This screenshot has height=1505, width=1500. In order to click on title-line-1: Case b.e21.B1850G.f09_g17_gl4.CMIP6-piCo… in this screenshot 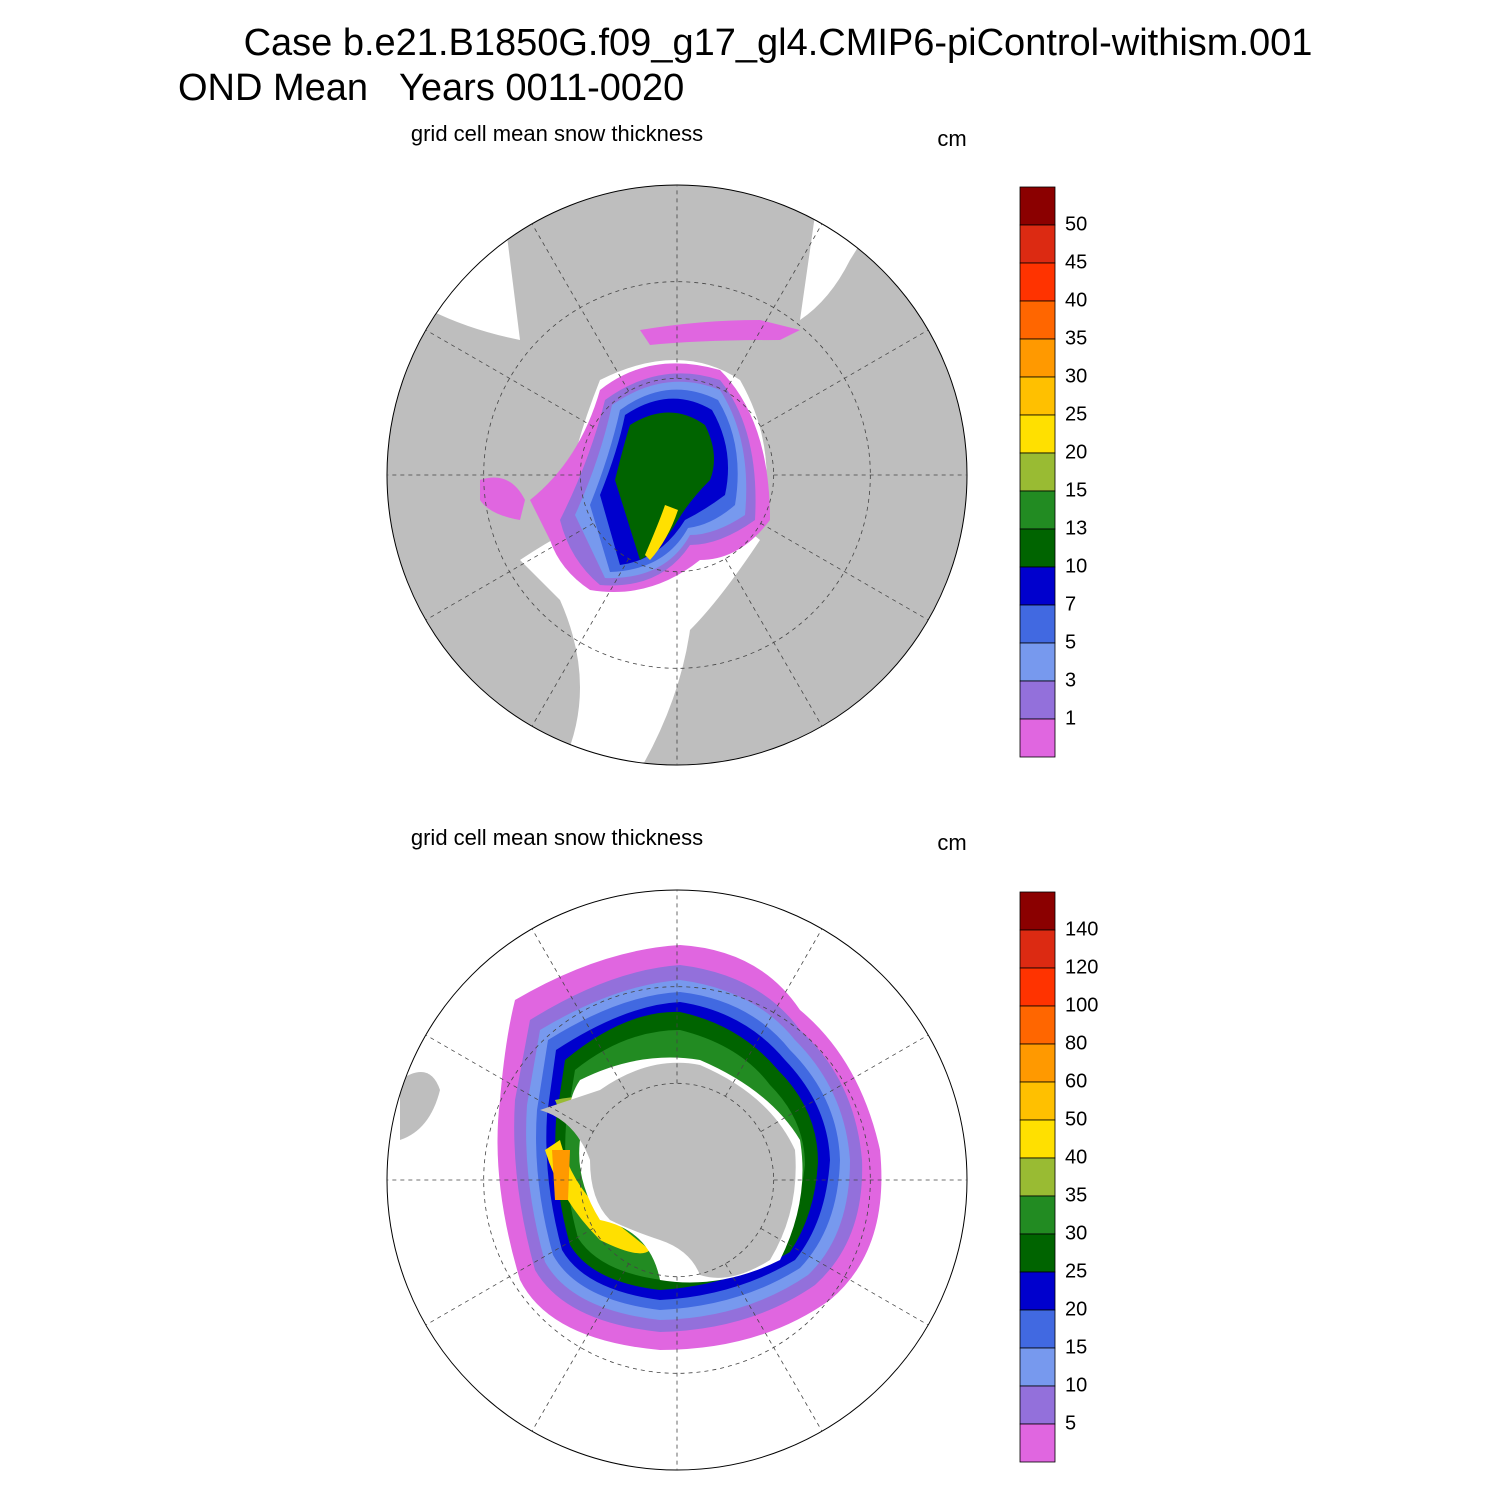, I will do `click(778, 43)`.